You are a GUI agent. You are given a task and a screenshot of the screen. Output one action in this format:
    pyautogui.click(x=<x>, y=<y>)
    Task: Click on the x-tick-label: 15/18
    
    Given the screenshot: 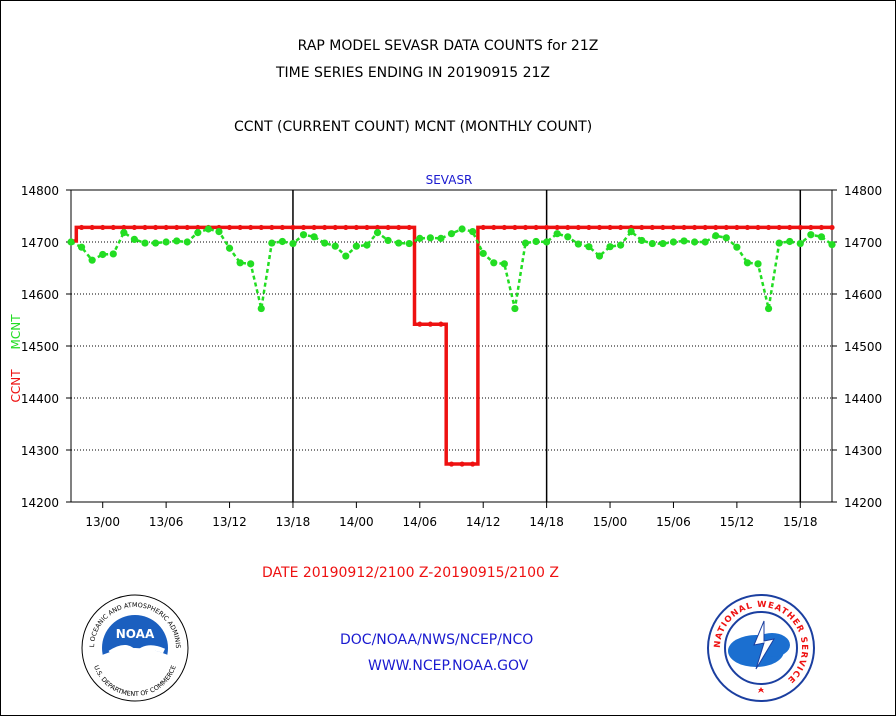 What is the action you would take?
    pyautogui.click(x=800, y=522)
    